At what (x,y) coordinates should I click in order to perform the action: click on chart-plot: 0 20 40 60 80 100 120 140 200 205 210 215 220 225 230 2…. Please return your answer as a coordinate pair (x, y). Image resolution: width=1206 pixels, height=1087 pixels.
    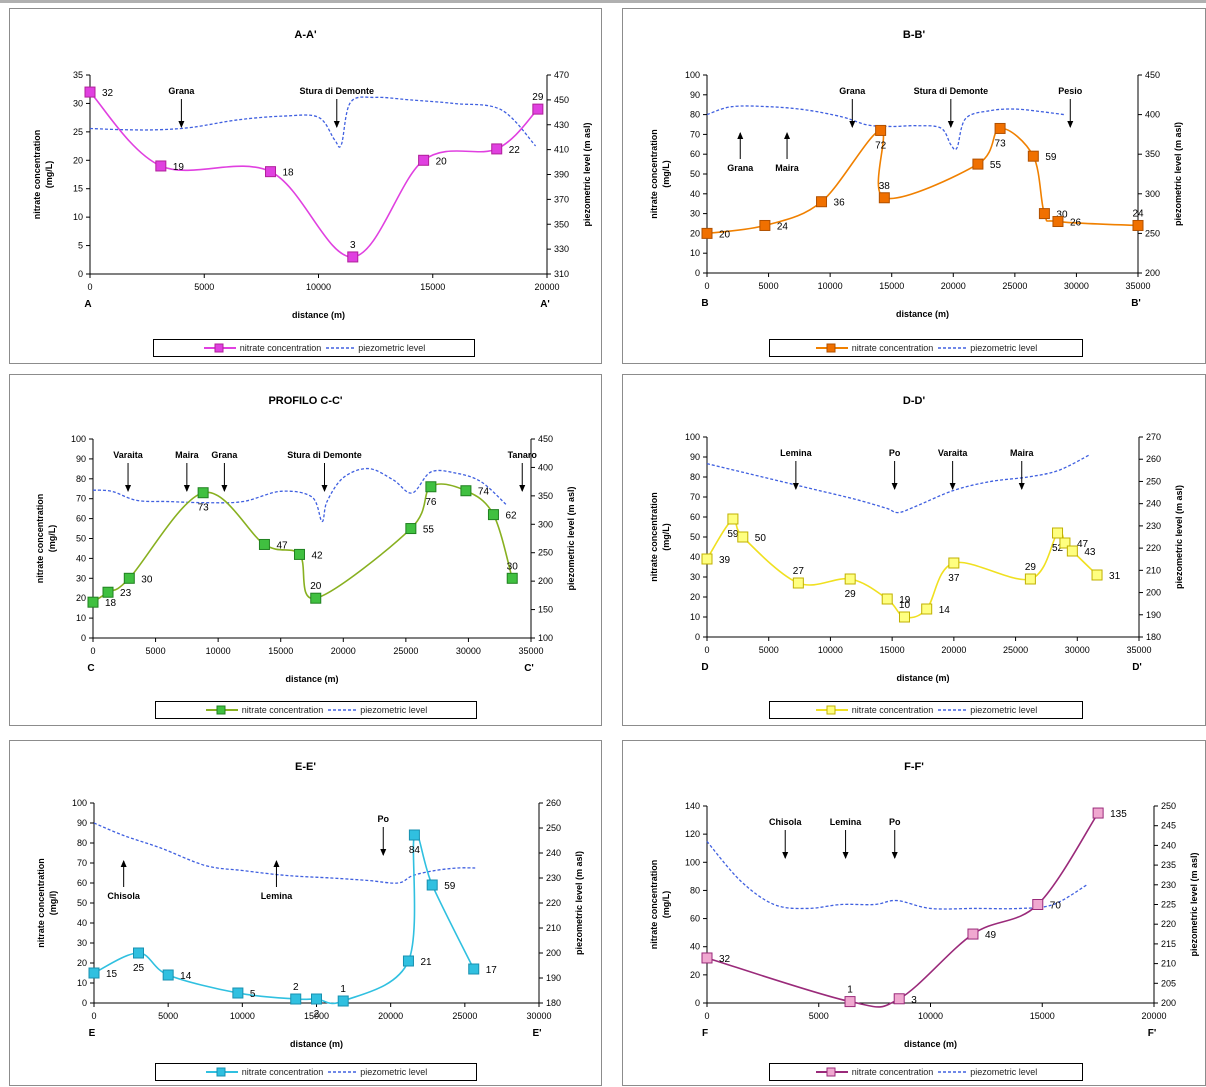
    Looking at the image, I should click on (924, 925).